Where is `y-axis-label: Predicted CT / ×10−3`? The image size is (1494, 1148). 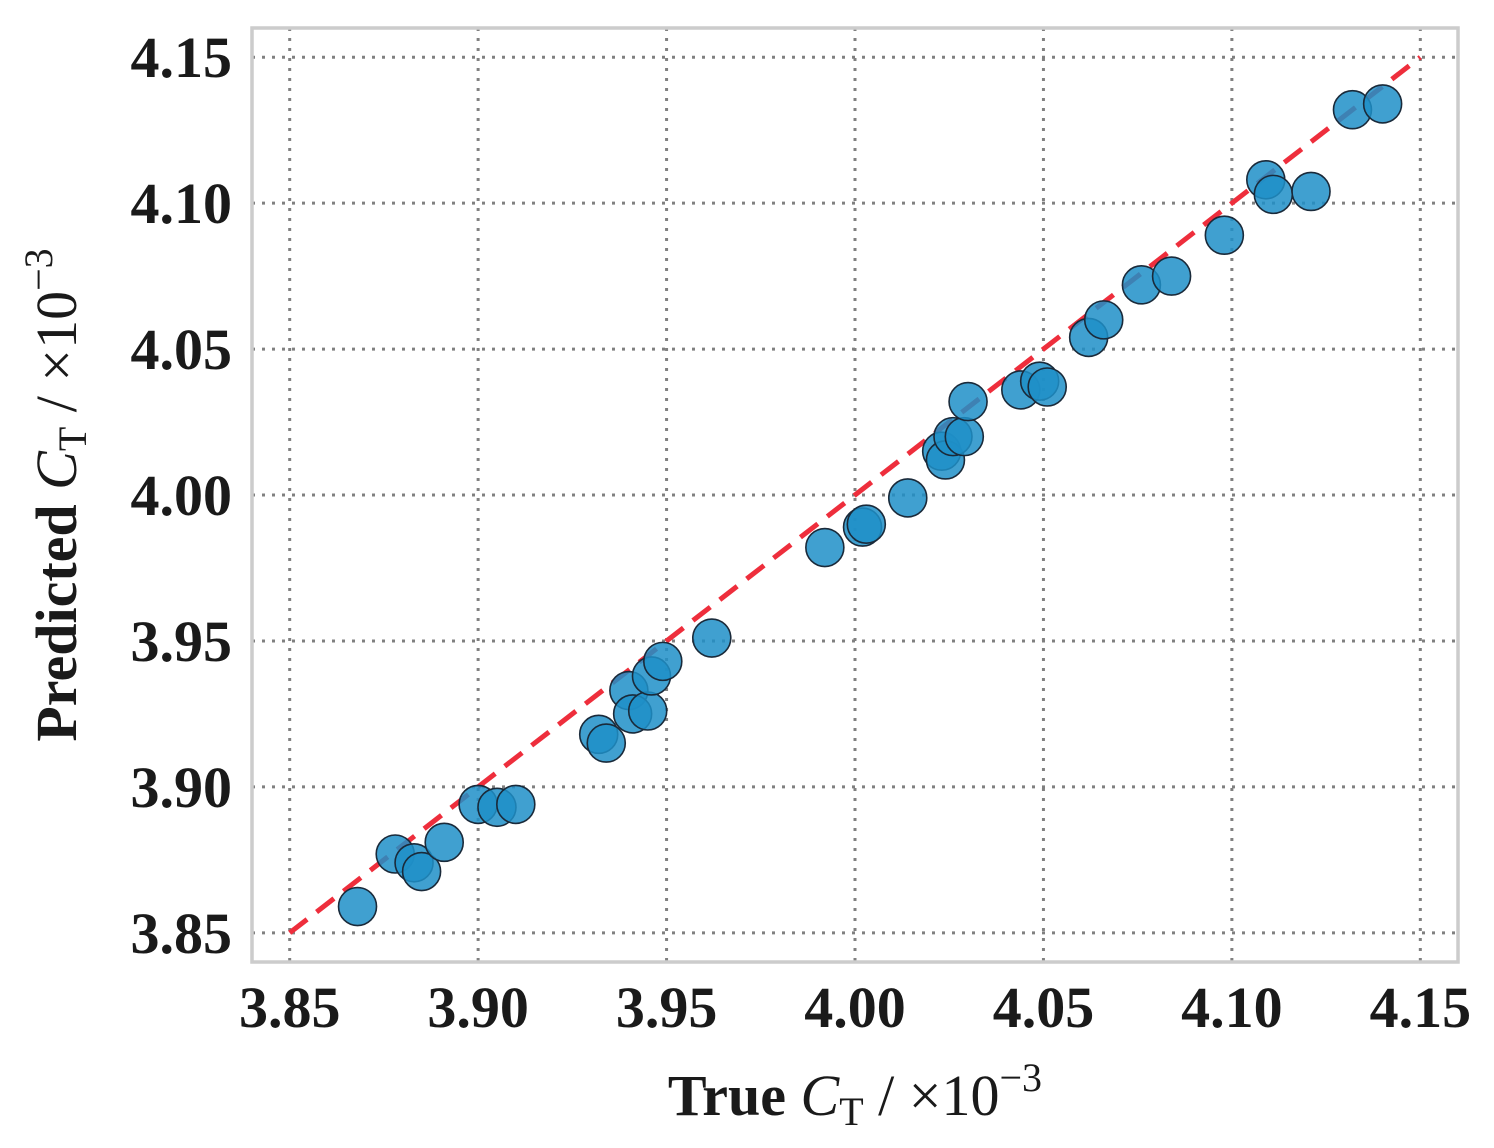
y-axis-label: Predicted CT / ×10−3 is located at coordinates (55, 494).